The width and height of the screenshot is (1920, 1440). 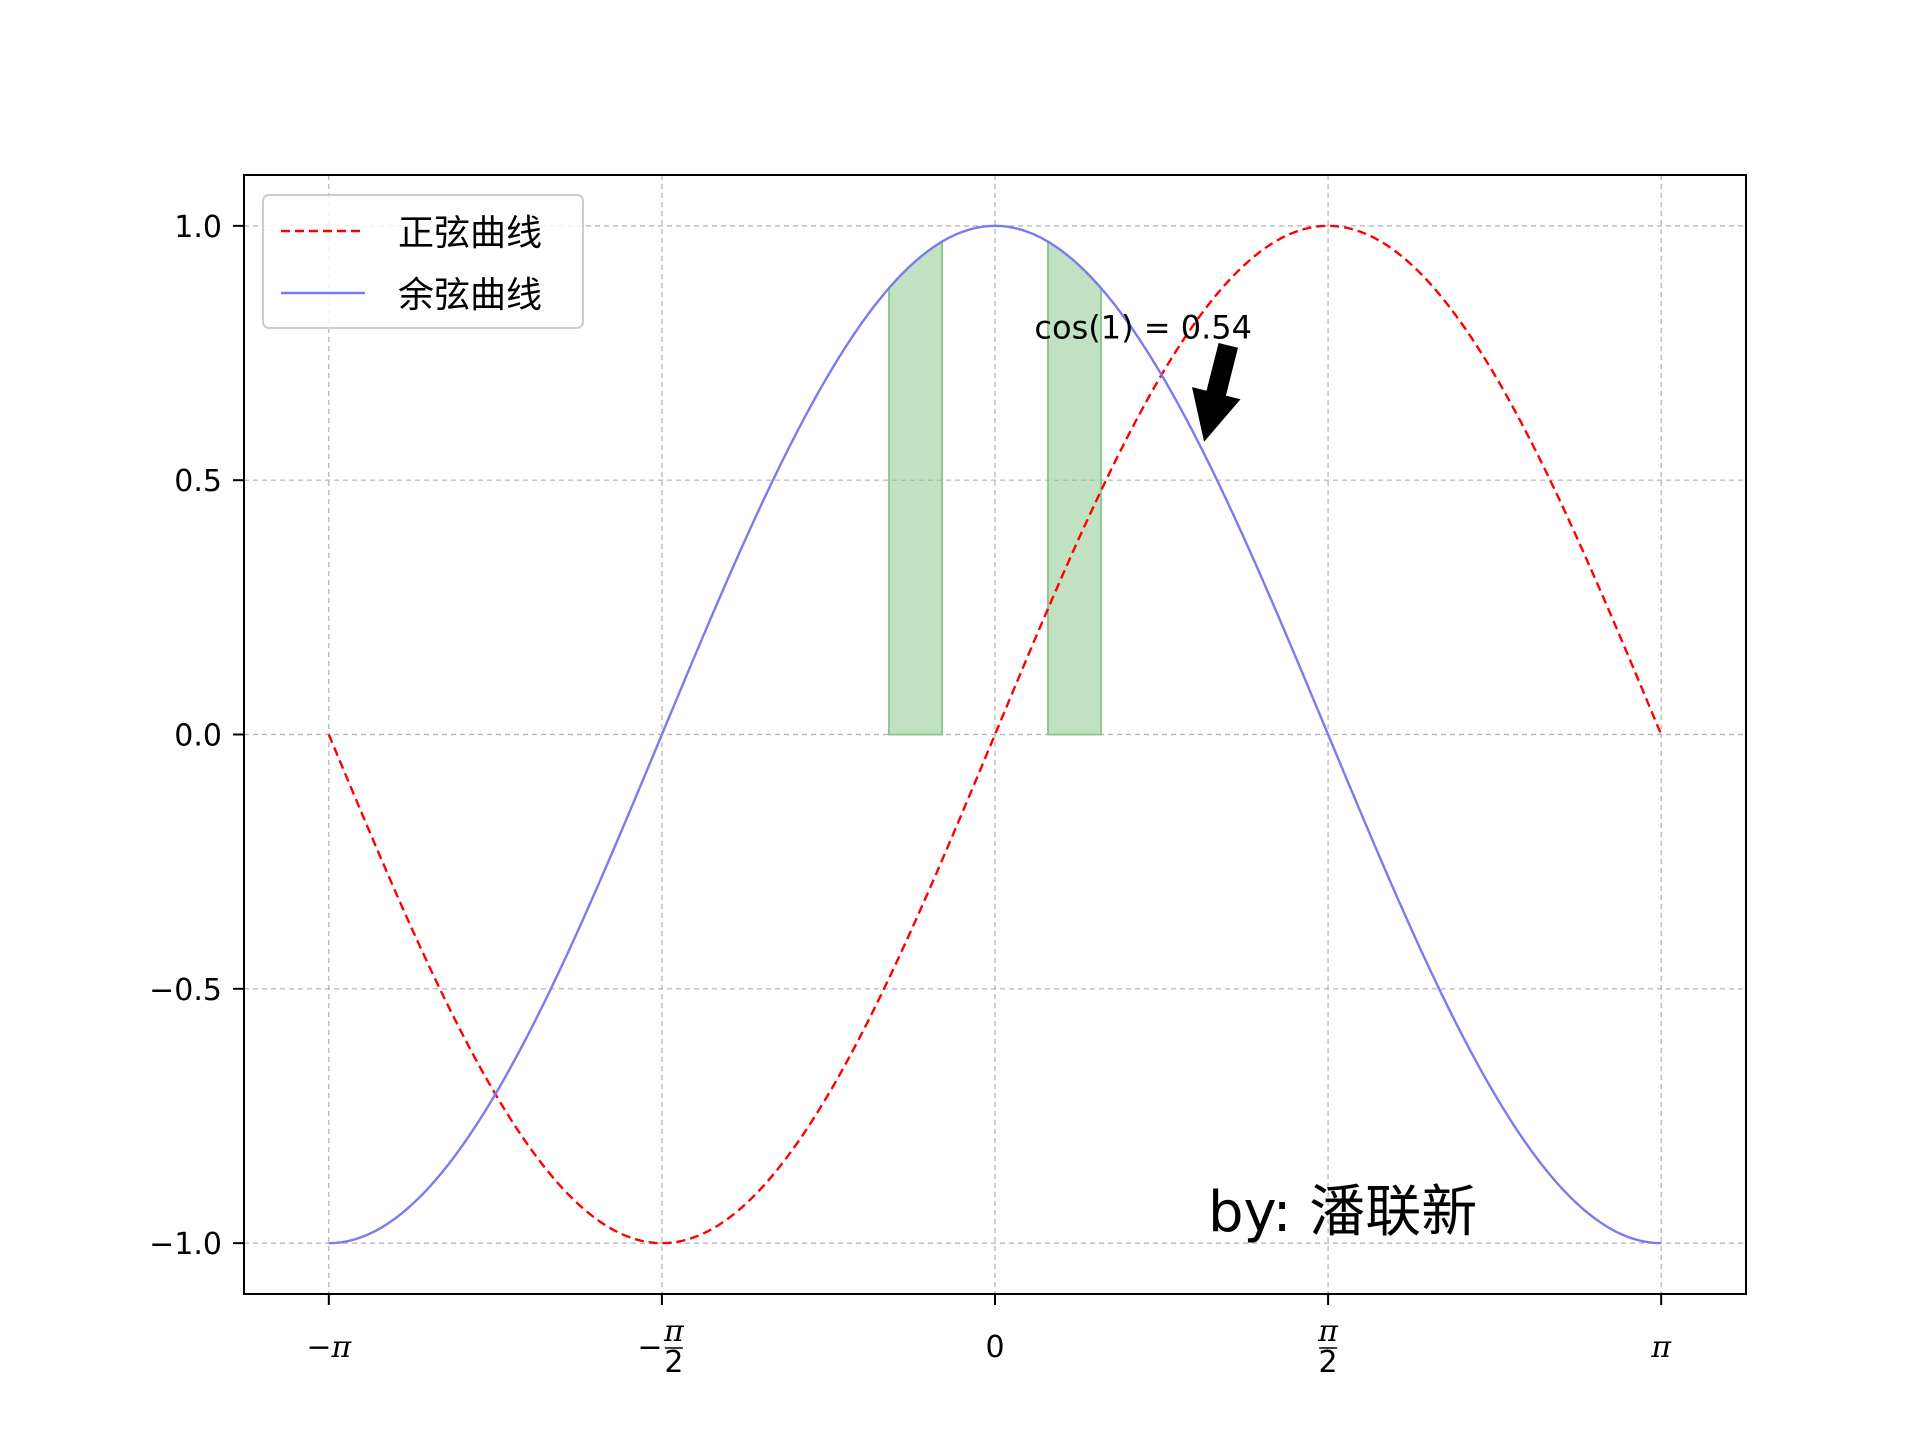 What do you see at coordinates (470, 295) in the screenshot?
I see `legend-label-cos: 余弦曲线` at bounding box center [470, 295].